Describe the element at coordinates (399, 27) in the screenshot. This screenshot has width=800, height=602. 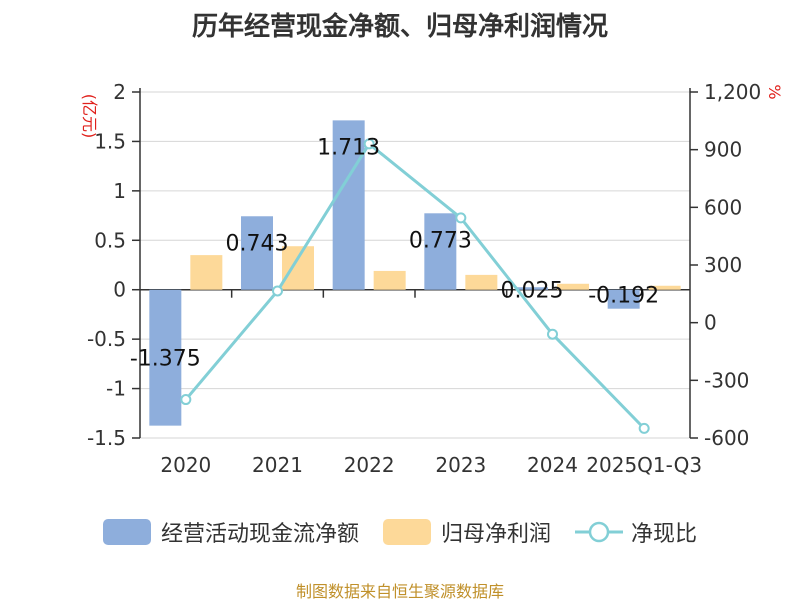
I see `chart-title: 历年经营现金净额、归母净利润情况` at that location.